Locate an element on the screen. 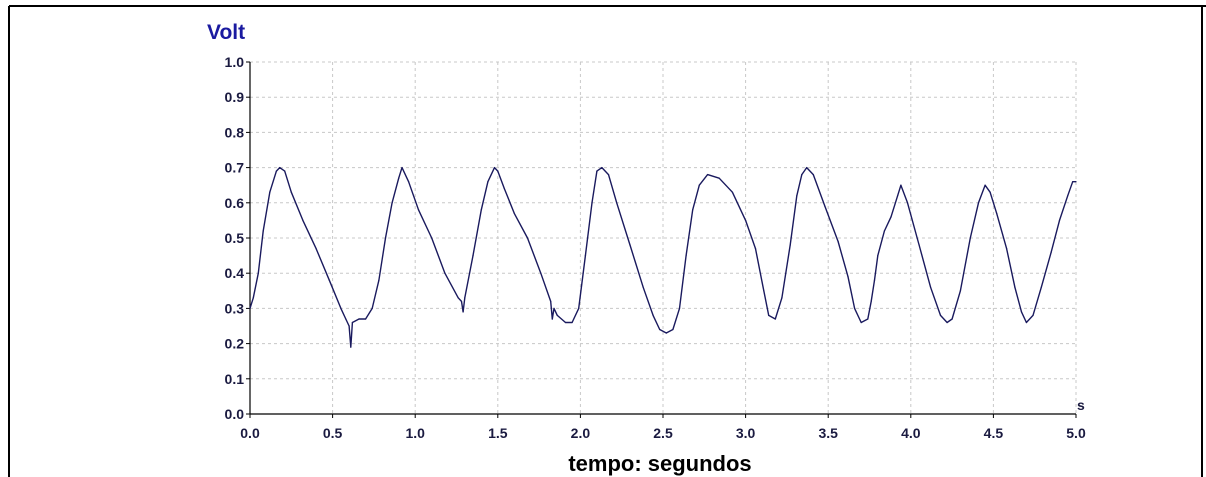  x-tick-label: 2.5 is located at coordinates (663, 433).